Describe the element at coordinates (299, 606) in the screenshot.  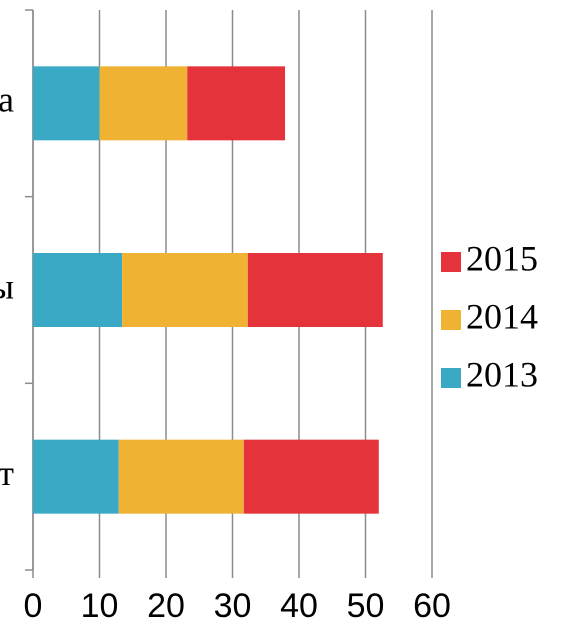
I see `x-tick-label: 40` at that location.